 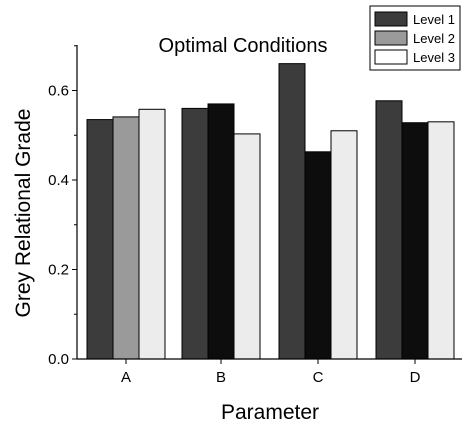 What do you see at coordinates (271, 372) in the screenshot?
I see `x-ticks-group: A B C D` at bounding box center [271, 372].